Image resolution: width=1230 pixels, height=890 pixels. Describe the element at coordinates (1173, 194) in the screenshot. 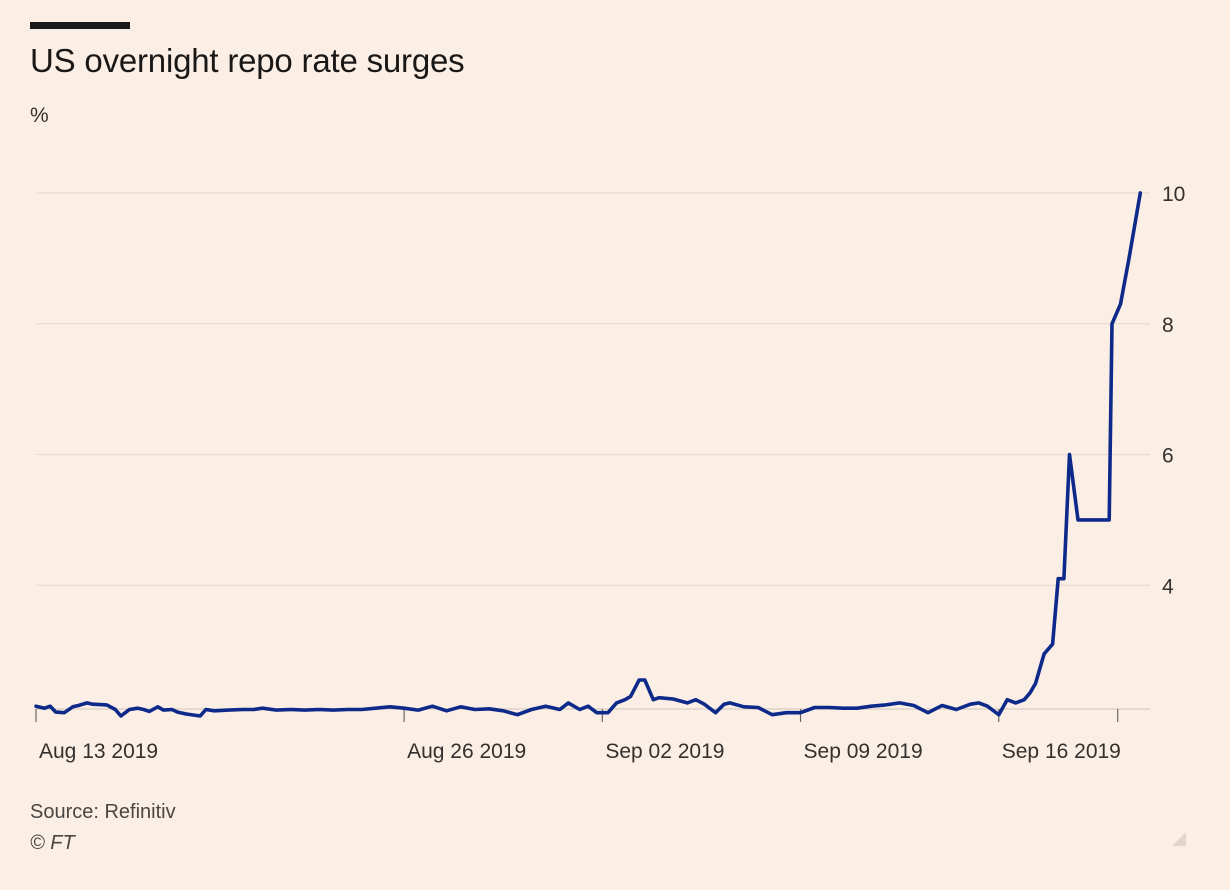

I see `y-tick-label: 10` at that location.